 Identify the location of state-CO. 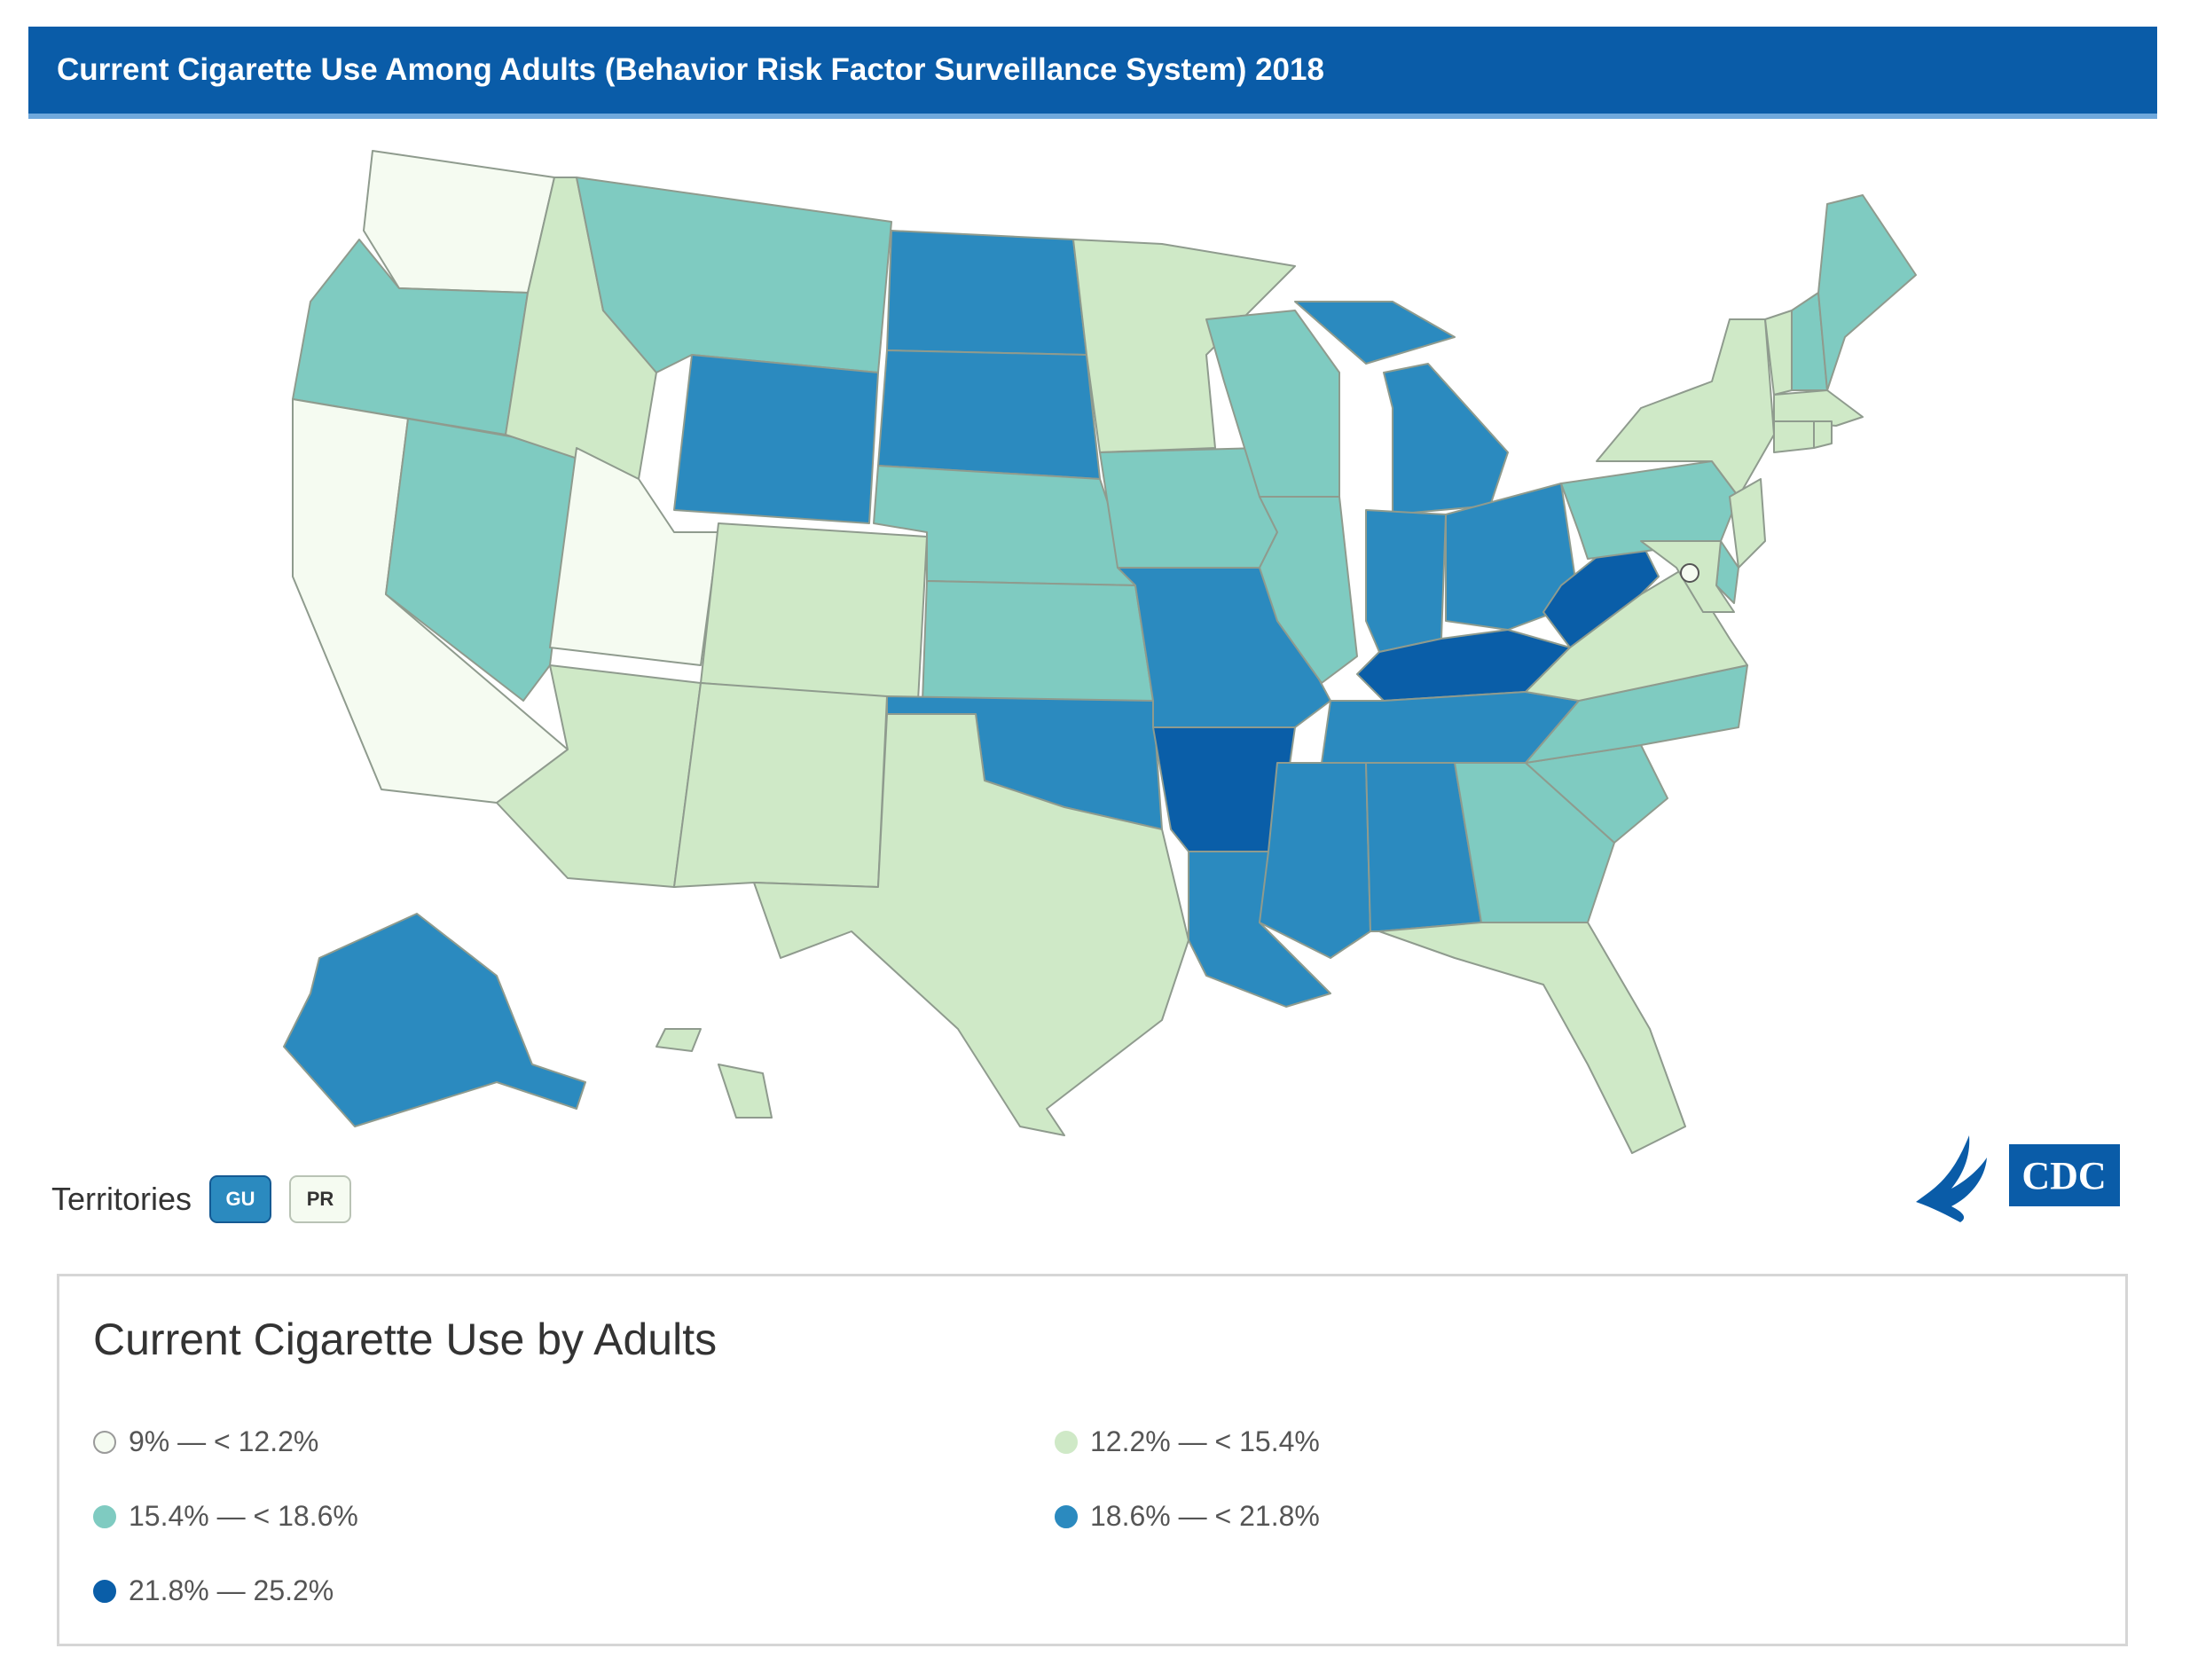
(814, 612).